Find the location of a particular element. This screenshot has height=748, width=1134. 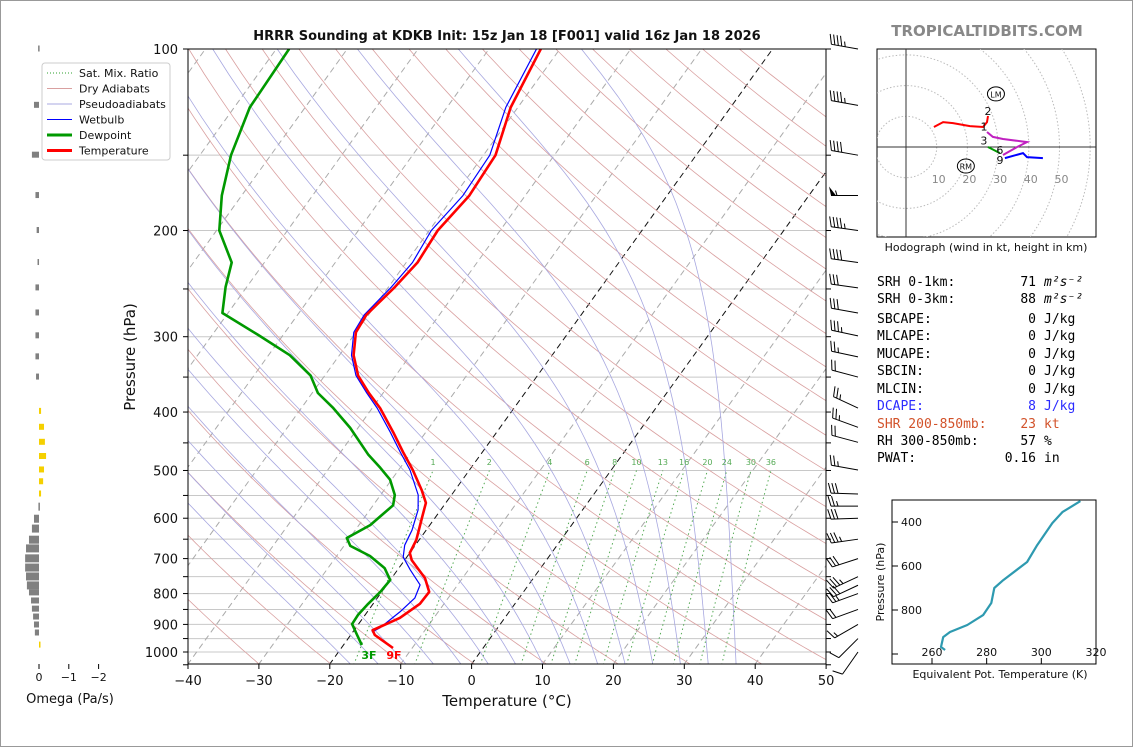

stat-label: SBCIN: is located at coordinates (900, 371).